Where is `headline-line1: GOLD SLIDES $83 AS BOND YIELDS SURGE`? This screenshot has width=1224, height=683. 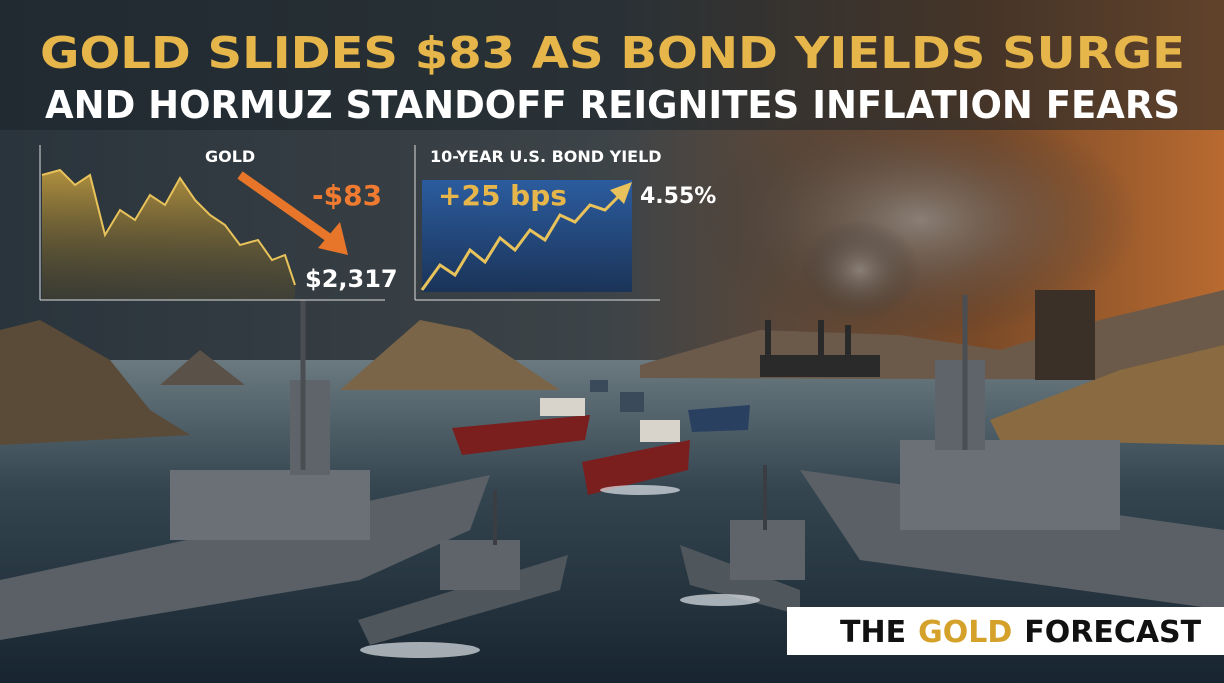
headline-line1: GOLD SLIDES $83 AS BOND YIELDS SURGE is located at coordinates (612, 53).